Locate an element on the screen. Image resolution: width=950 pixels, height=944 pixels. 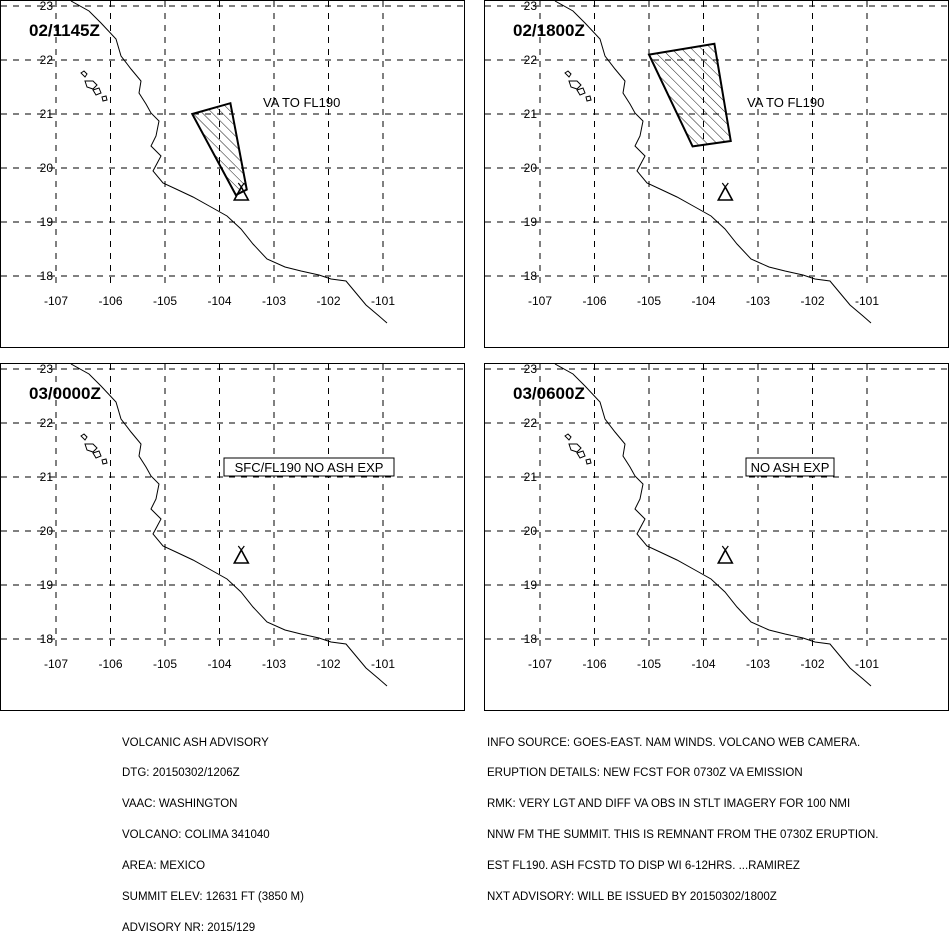
advisory-line: ADVISORY NR: 2015/129 is located at coordinates (189, 927).